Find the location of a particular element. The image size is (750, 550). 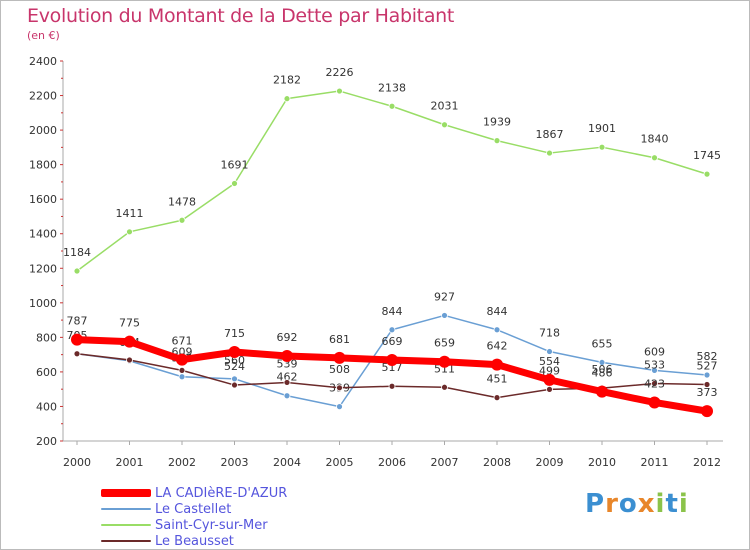

data-label: 692 is located at coordinates (287, 337).